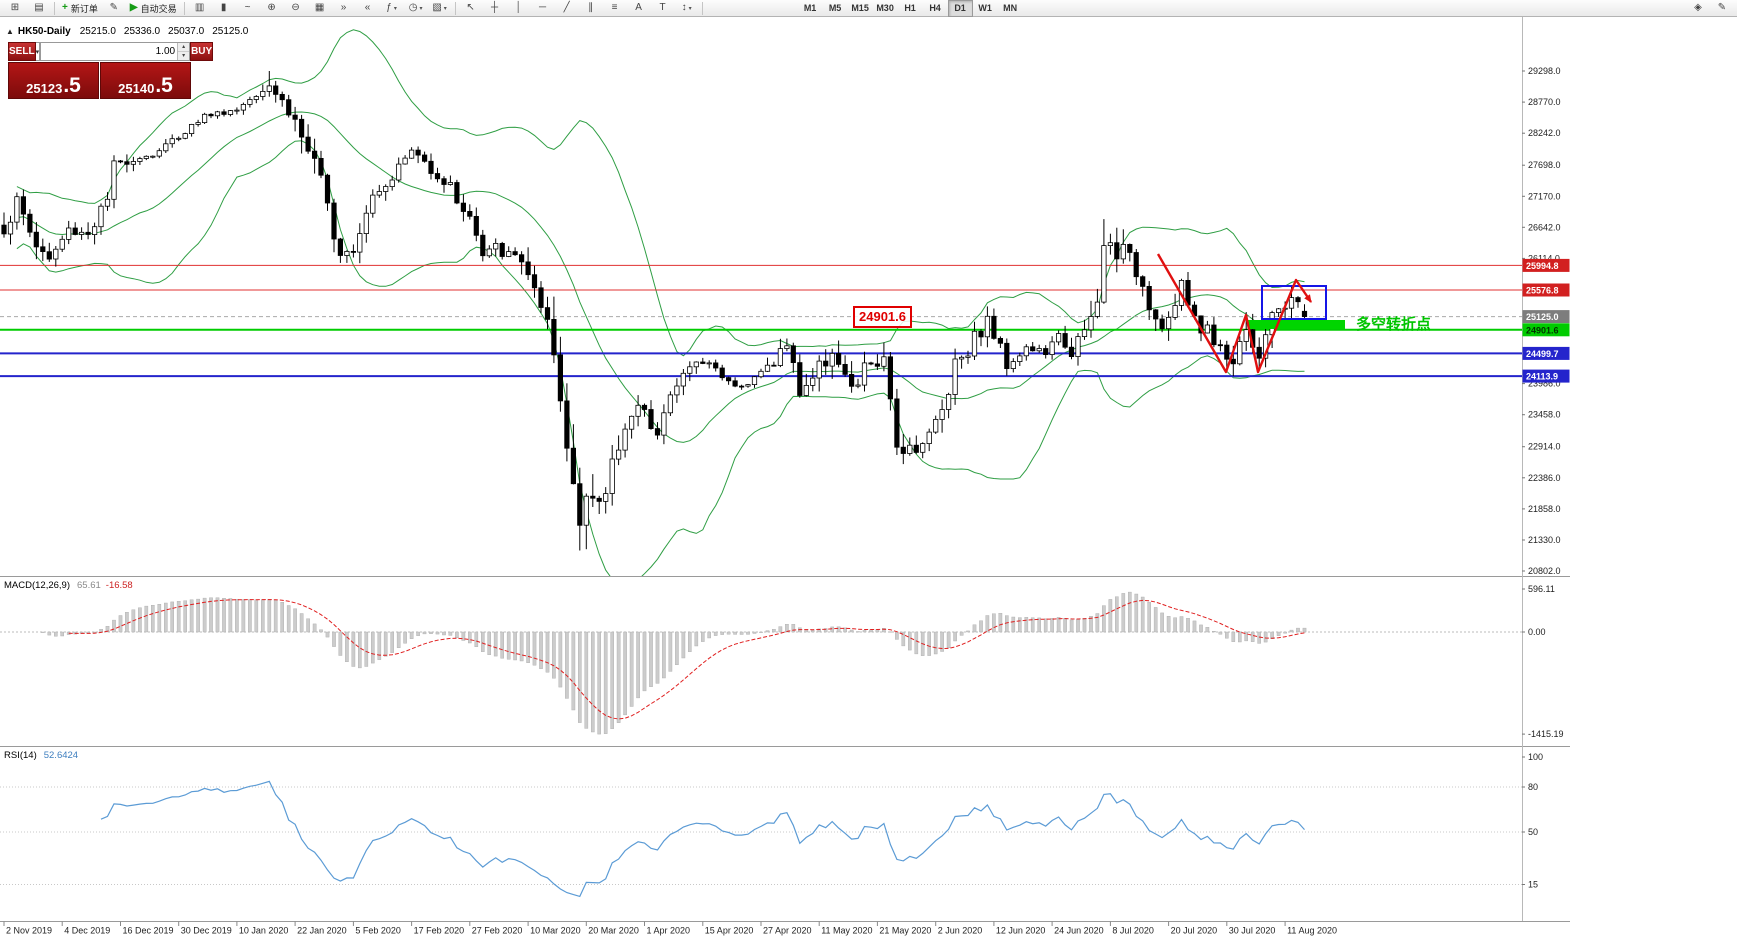 The image size is (1737, 941). I want to click on bar-chart-button: ▥, so click(200, 8).